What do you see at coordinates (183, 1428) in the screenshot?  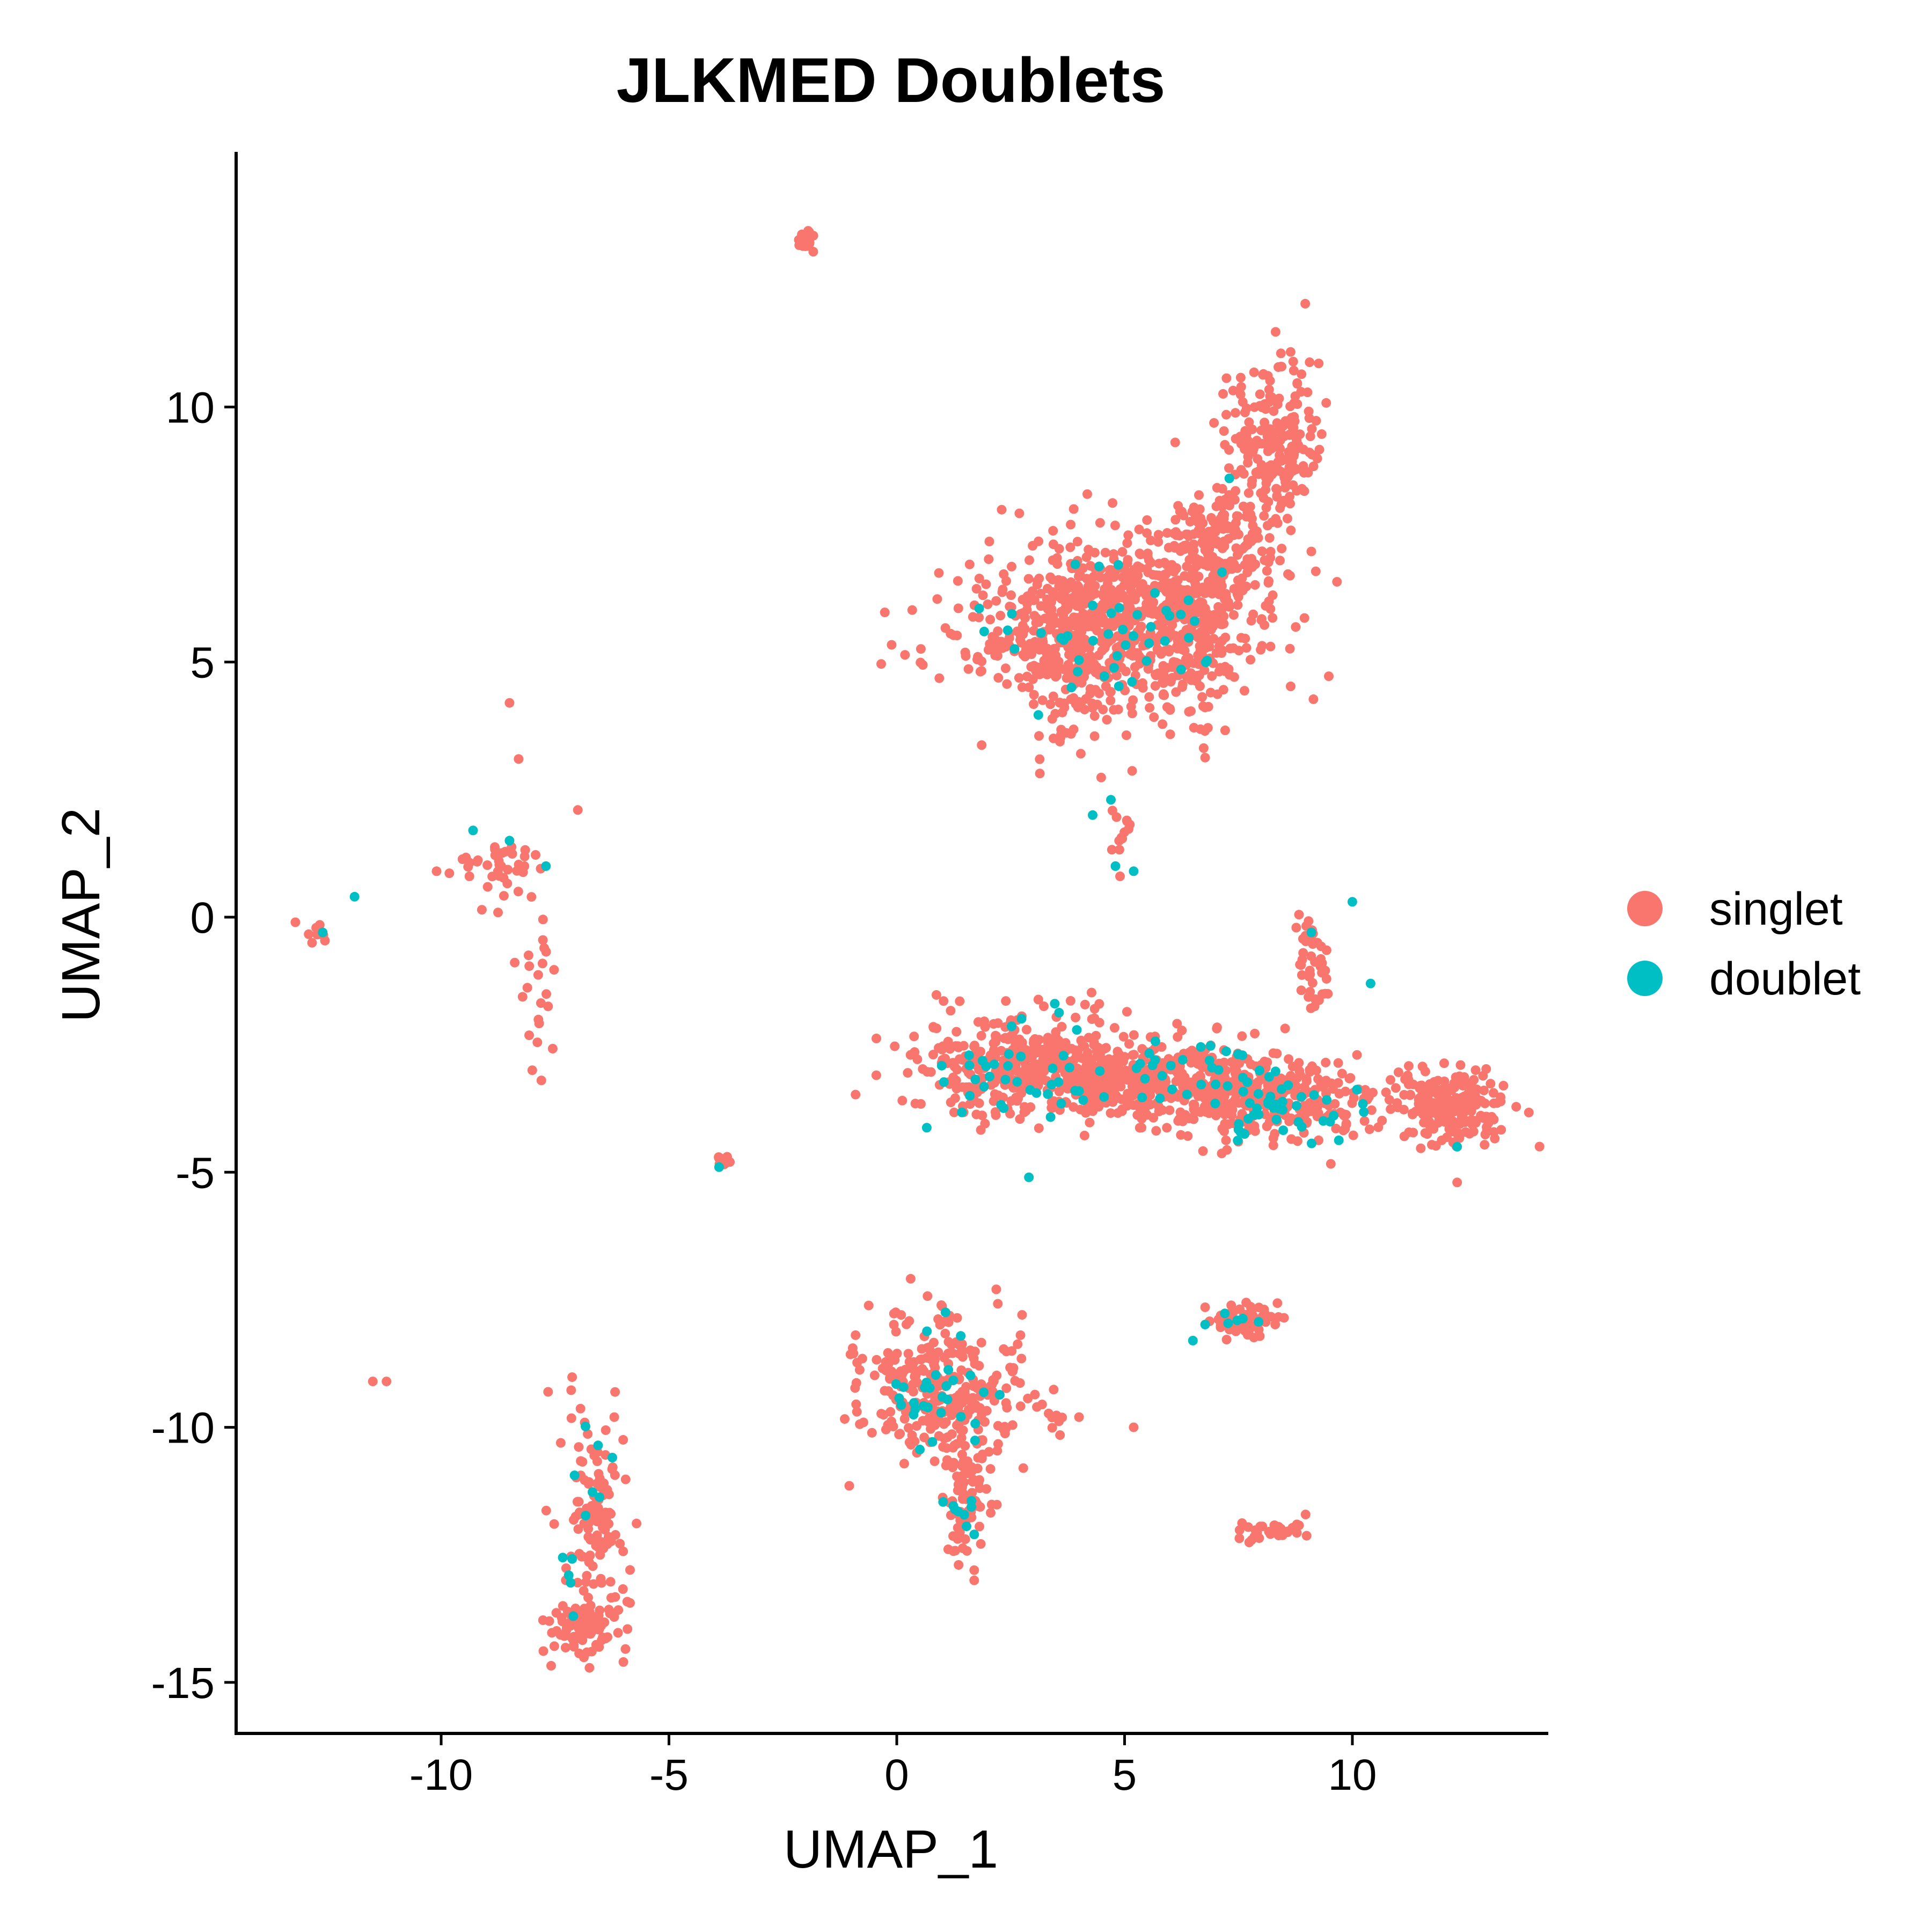 I see `y-tick-label: -10` at bounding box center [183, 1428].